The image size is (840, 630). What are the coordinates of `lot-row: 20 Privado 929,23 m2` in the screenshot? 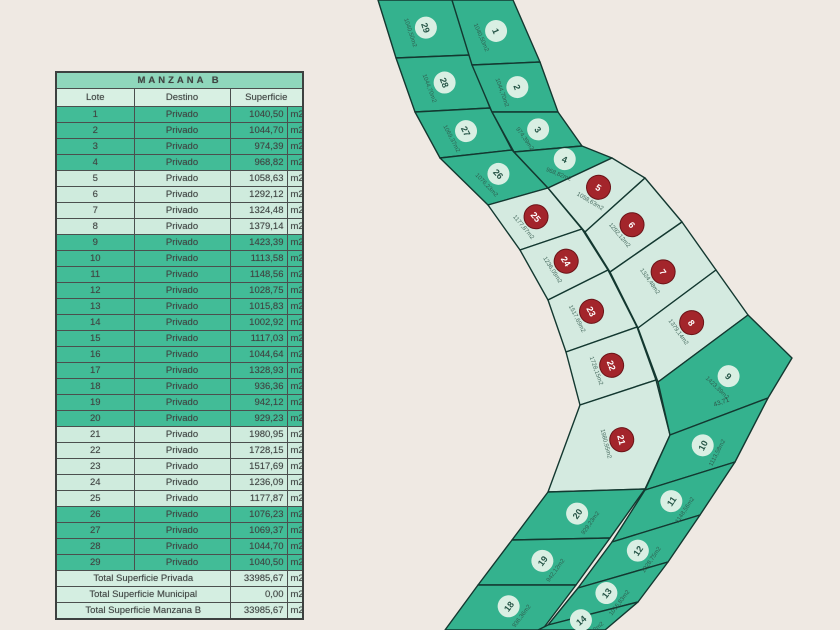 It's located at (179, 418).